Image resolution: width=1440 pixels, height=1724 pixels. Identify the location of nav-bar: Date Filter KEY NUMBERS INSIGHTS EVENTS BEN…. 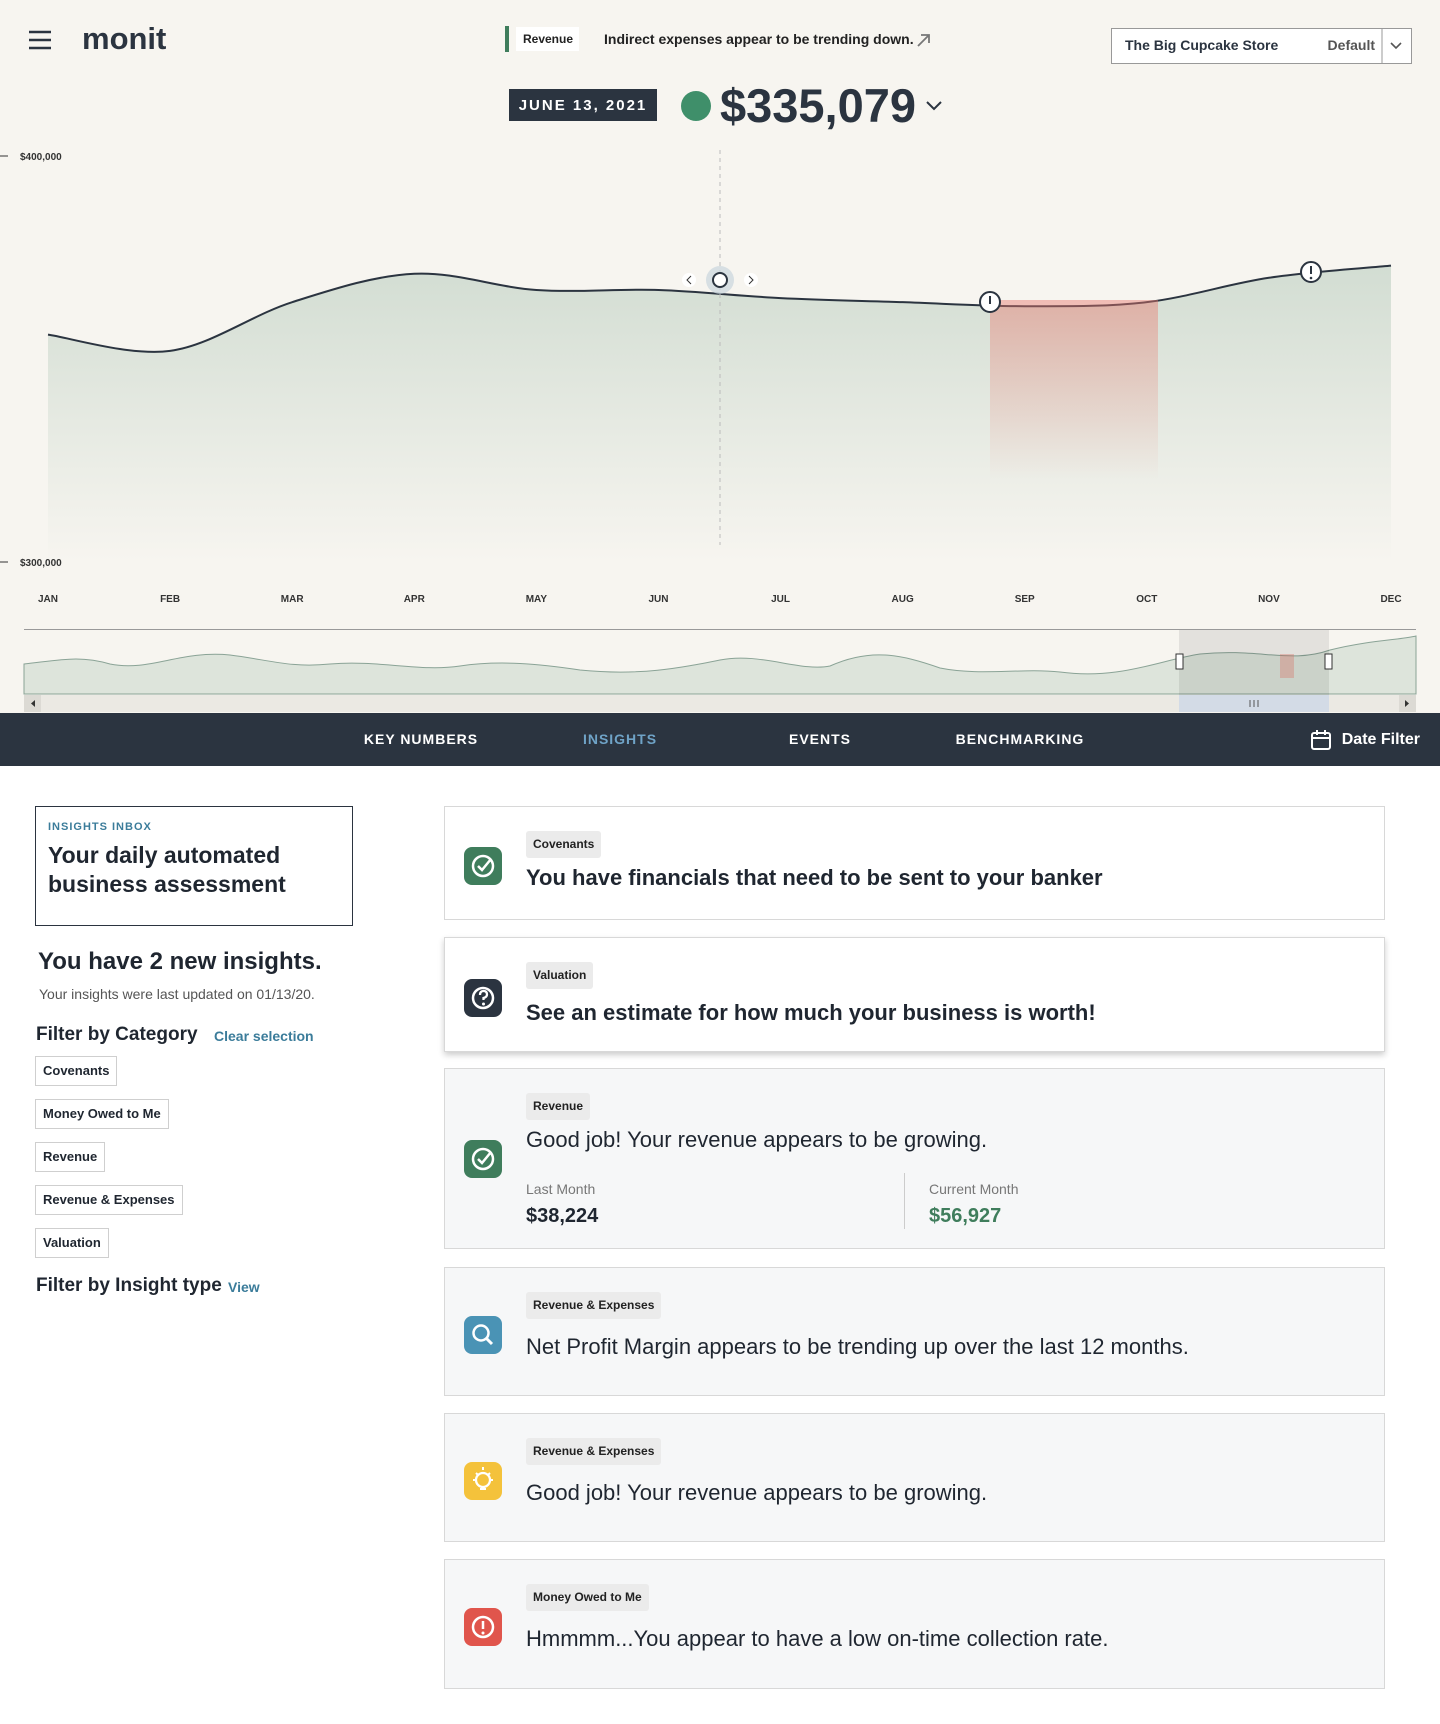
(720, 739).